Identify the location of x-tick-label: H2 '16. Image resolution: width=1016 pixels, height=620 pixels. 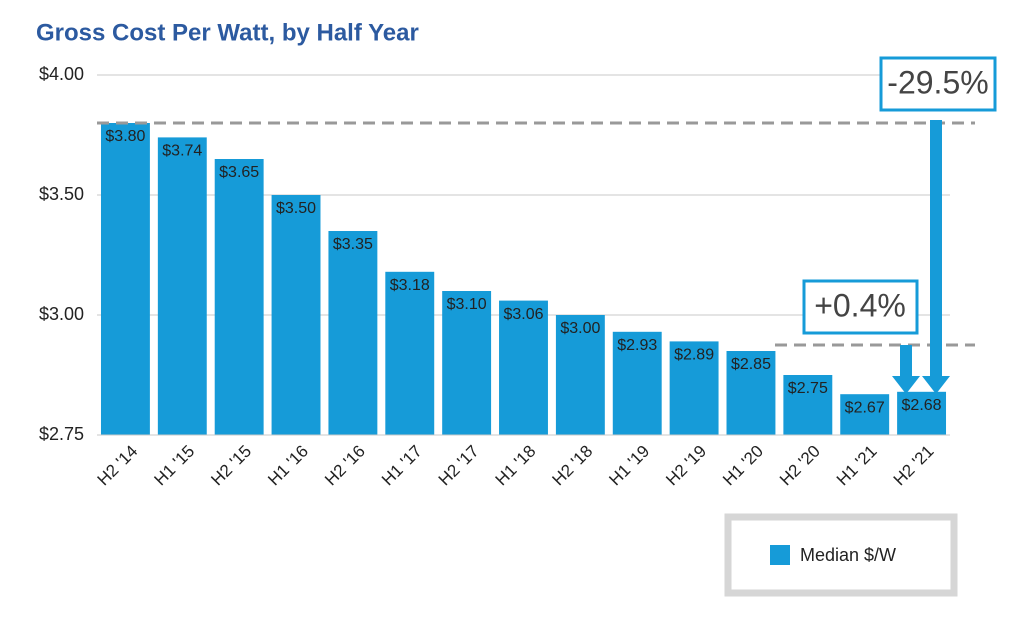
(345, 466).